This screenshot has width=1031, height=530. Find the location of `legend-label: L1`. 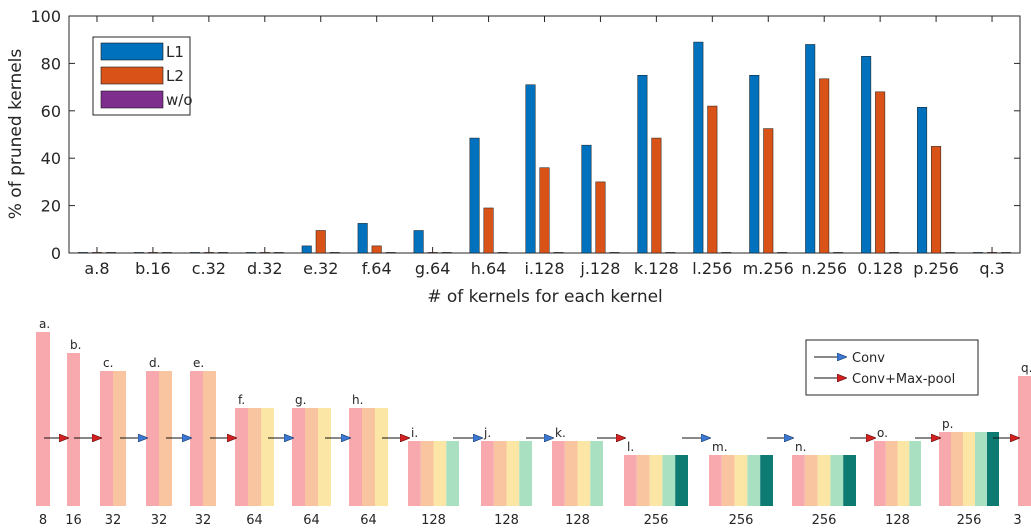

legend-label: L1 is located at coordinates (175, 52).